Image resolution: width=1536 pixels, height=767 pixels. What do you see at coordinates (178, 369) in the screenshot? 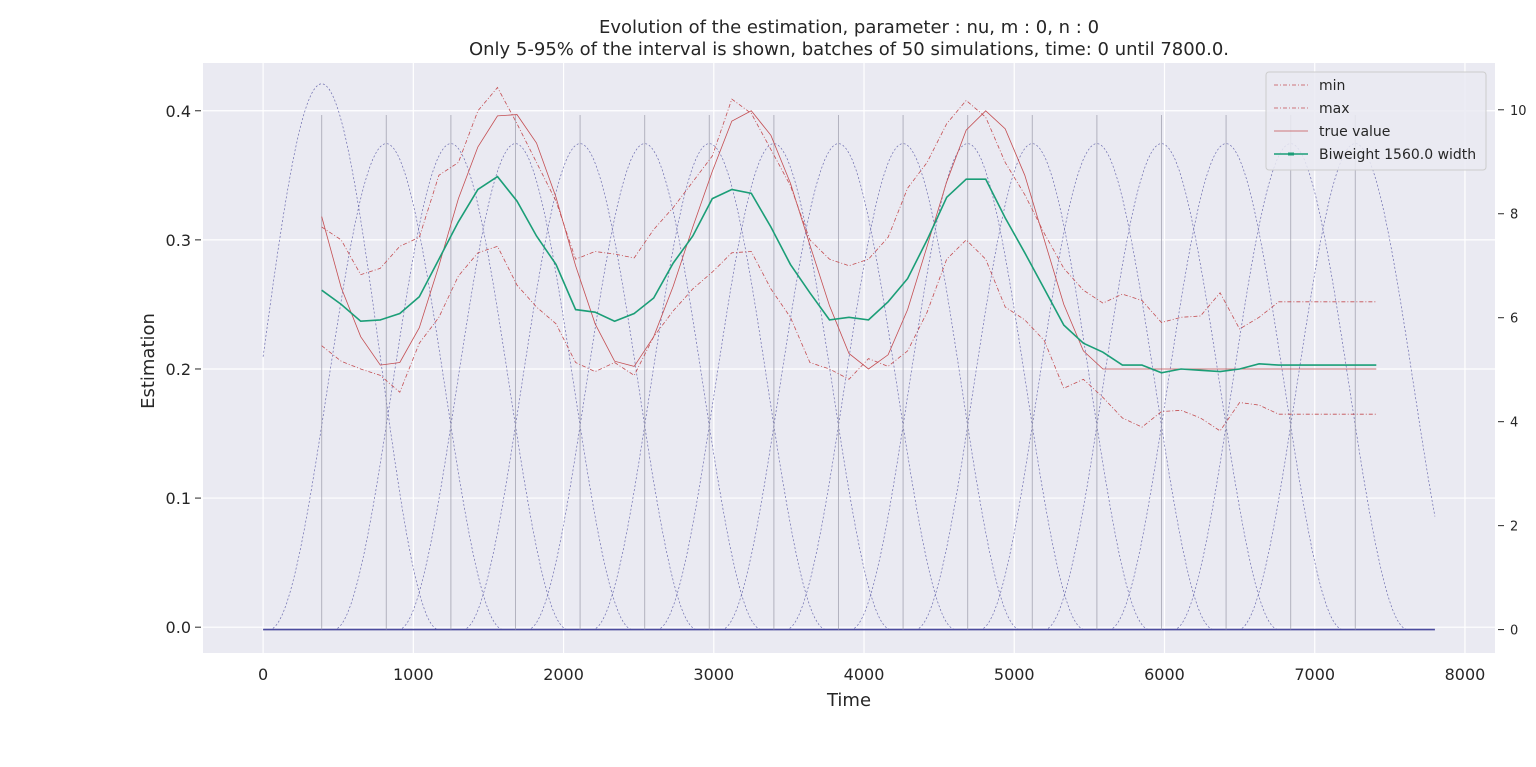
I see `y-tick-label: 0.2` at bounding box center [178, 369].